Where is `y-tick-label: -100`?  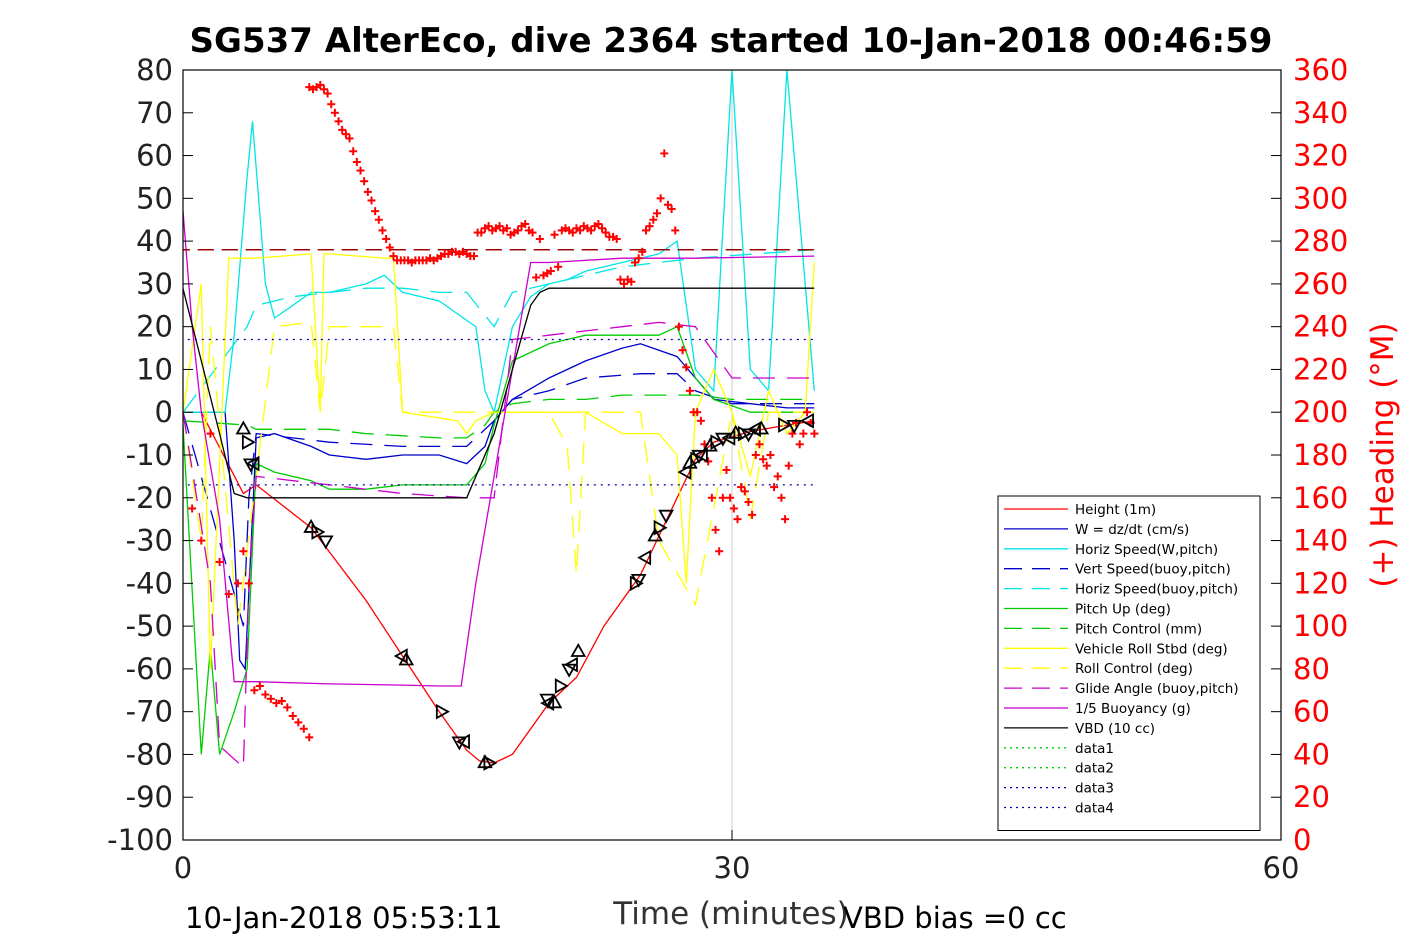 y-tick-label: -100 is located at coordinates (140, 840).